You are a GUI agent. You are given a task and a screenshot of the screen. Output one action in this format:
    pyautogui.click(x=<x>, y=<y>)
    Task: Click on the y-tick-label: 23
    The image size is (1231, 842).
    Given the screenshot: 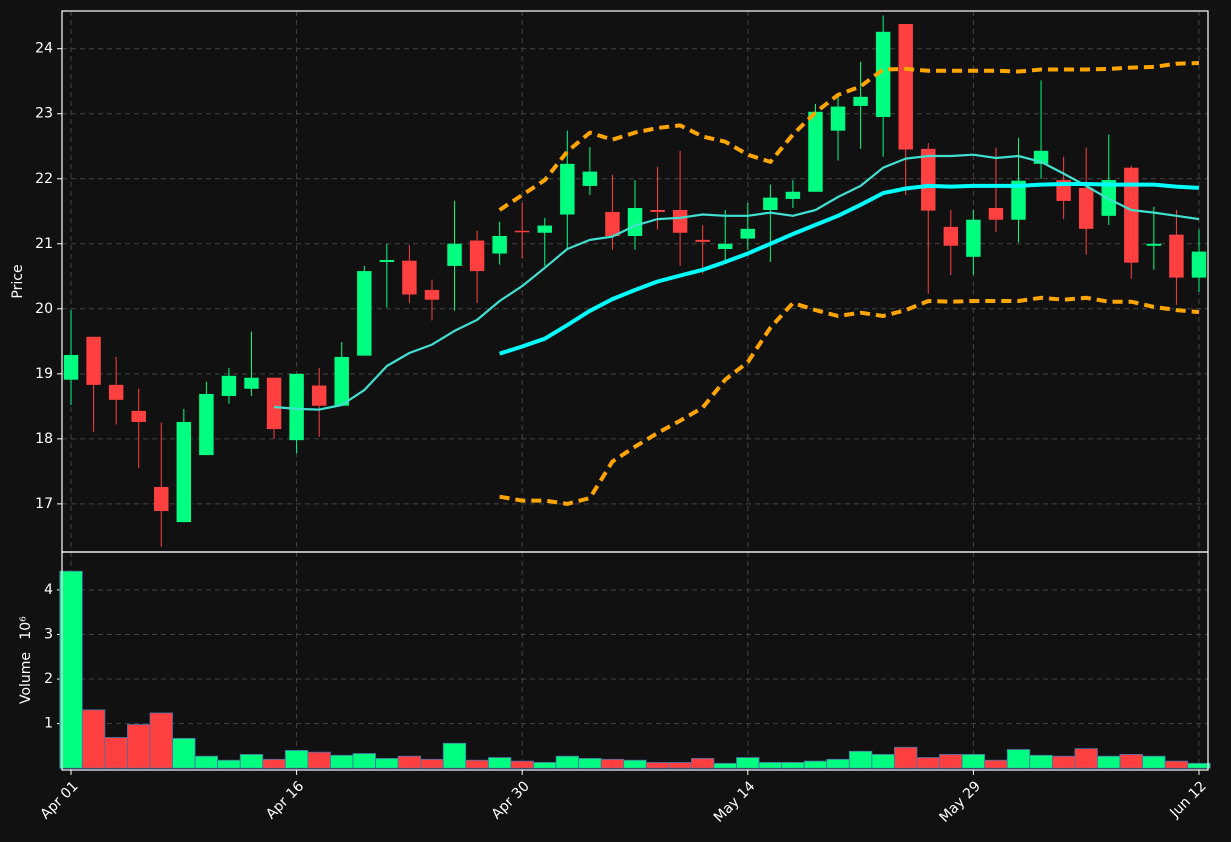 What is the action you would take?
    pyautogui.click(x=44, y=114)
    